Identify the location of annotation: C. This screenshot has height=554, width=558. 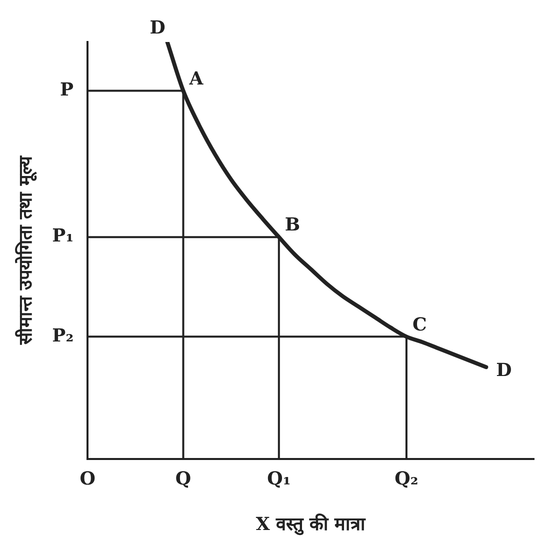
(419, 325).